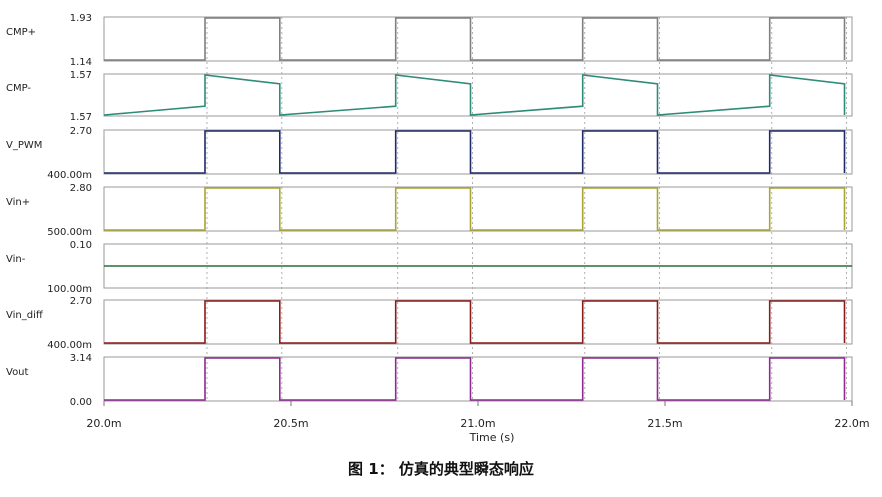 The width and height of the screenshot is (882, 497). Describe the element at coordinates (475, 322) in the screenshot. I see `series-line-vin-diff` at that location.